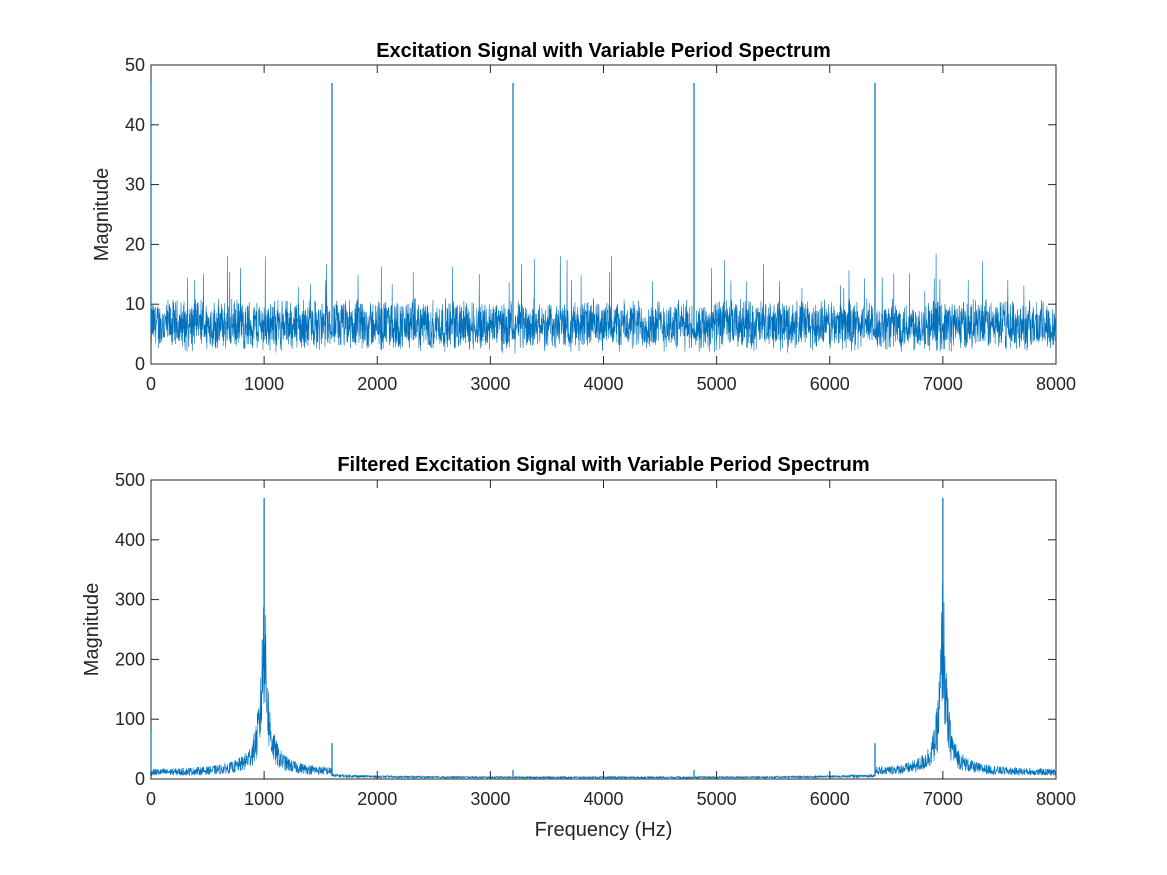 The image size is (1167, 875). Describe the element at coordinates (943, 799) in the screenshot. I see `bottom-x-tick-label: 7000` at that location.